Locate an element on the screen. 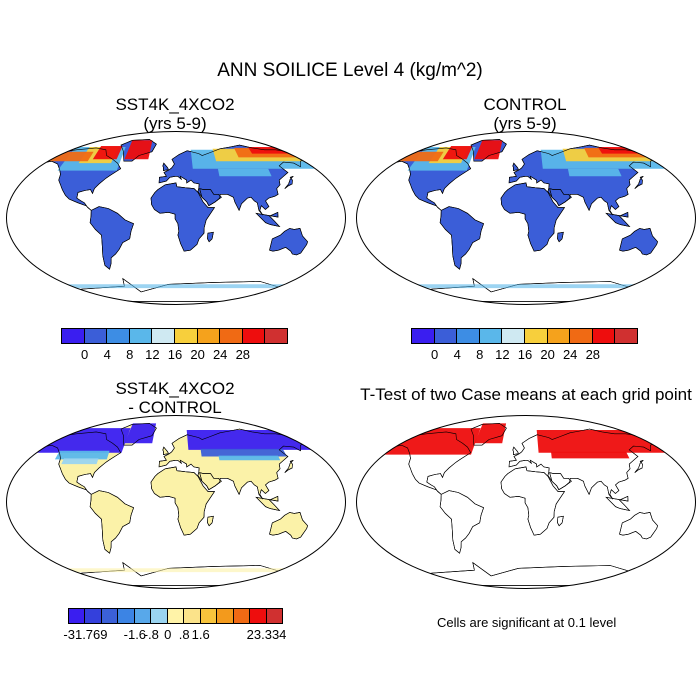  colorbar-label: -31.769 is located at coordinates (85, 634).